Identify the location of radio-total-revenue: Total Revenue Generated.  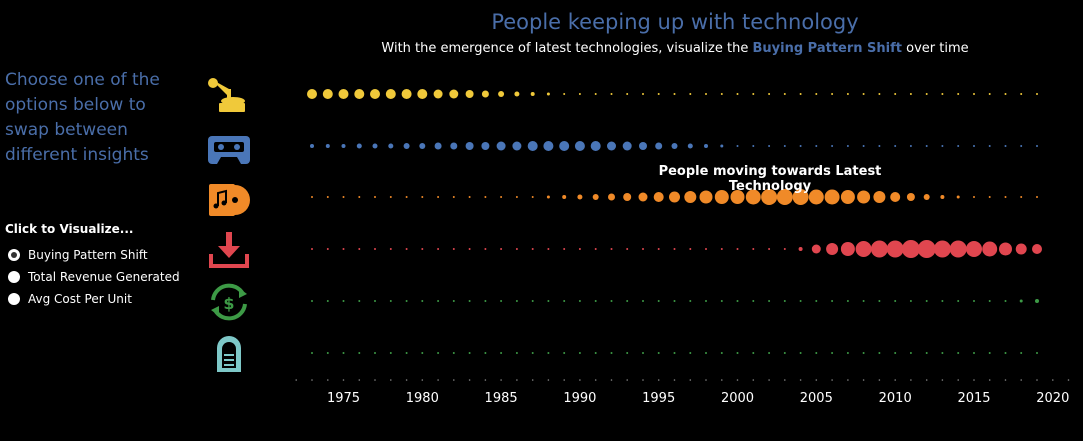
(94, 277).